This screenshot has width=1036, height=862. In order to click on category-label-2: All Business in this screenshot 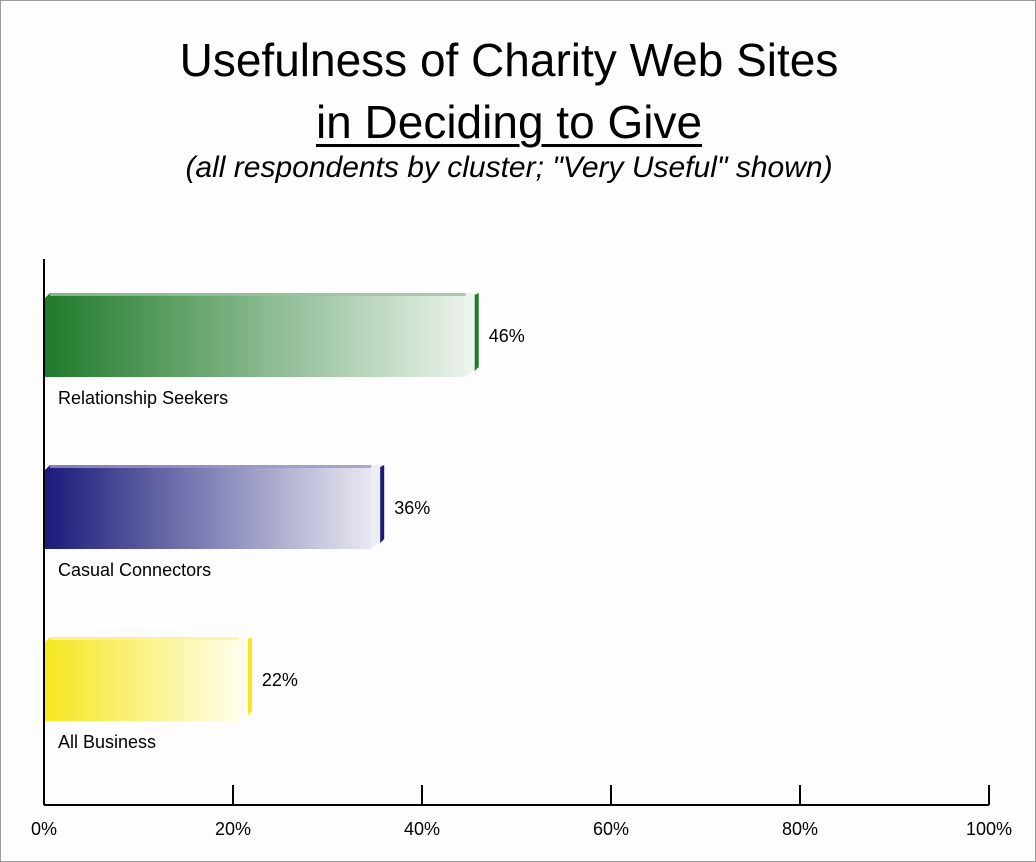, I will do `click(107, 742)`.